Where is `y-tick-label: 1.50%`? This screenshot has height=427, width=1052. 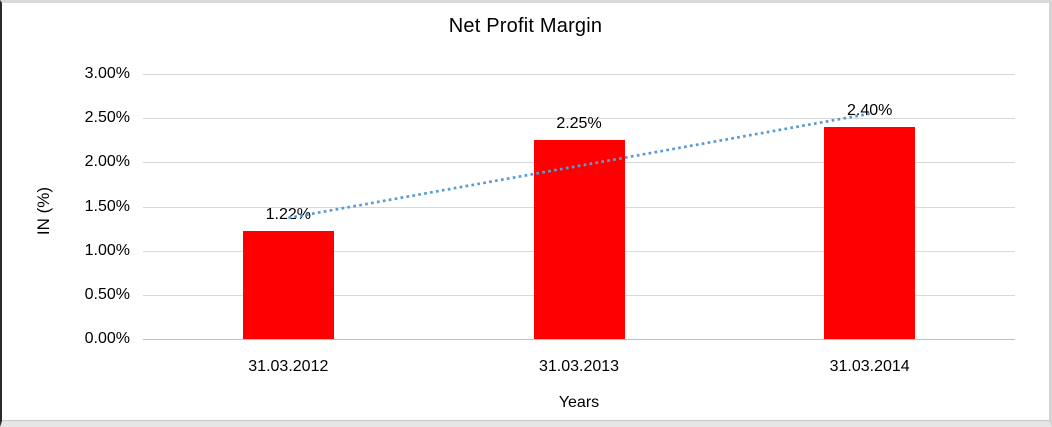
y-tick-label: 1.50% is located at coordinates (107, 206).